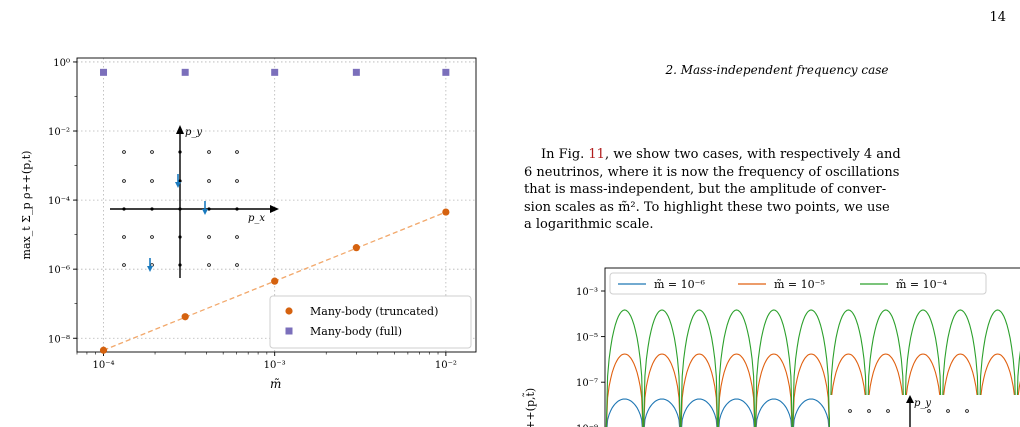 This screenshot has height=427, width=1020. What do you see at coordinates (921, 284) in the screenshot?
I see `legend-label-1e4: m̃ = 10⁻⁴` at bounding box center [921, 284].